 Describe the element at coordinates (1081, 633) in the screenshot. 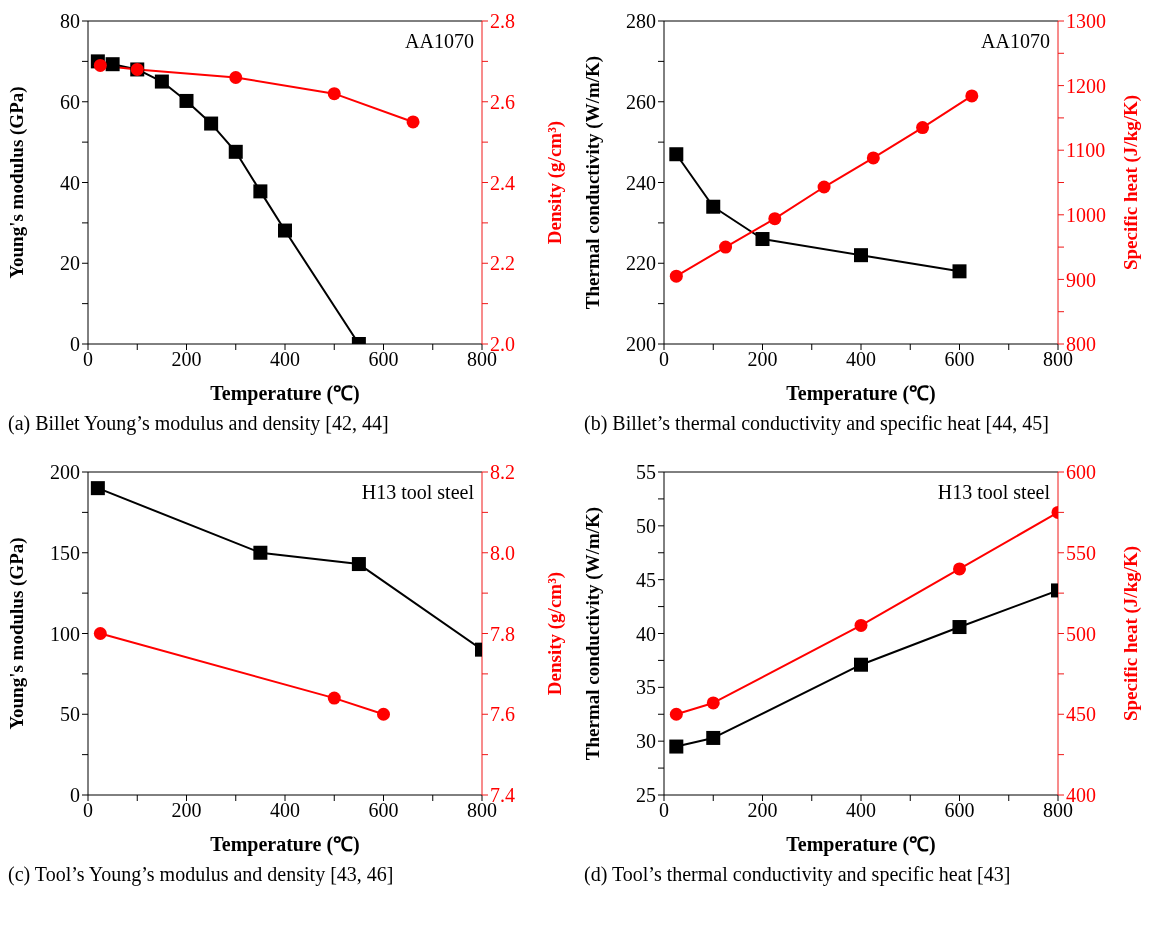

I see `y2-tick-label: 500` at that location.